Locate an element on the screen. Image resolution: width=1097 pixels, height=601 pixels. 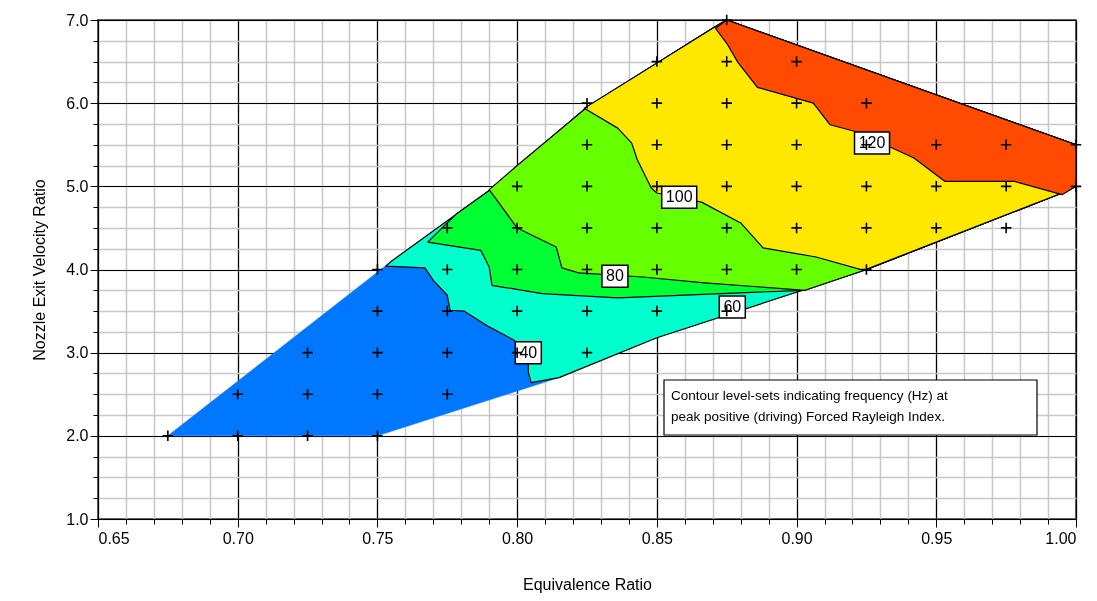
annotation: 40 is located at coordinates (528, 352).